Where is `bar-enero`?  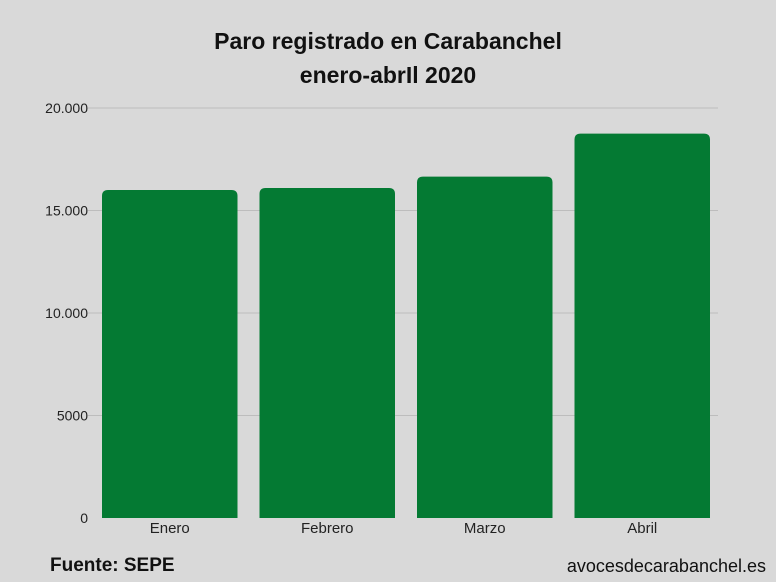
bar-enero is located at coordinates (170, 354).